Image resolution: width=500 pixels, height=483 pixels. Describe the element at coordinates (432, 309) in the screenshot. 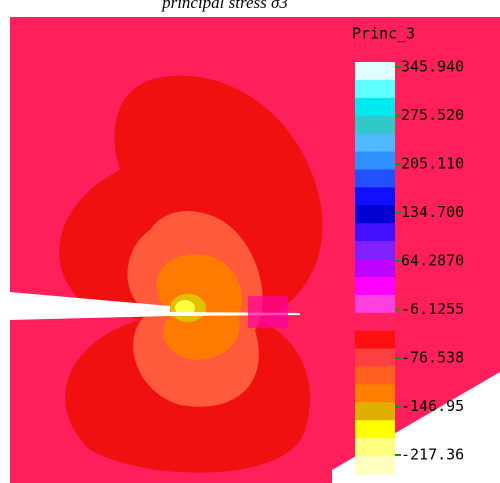

I see `colorbar-tick-label: -6.1255` at that location.